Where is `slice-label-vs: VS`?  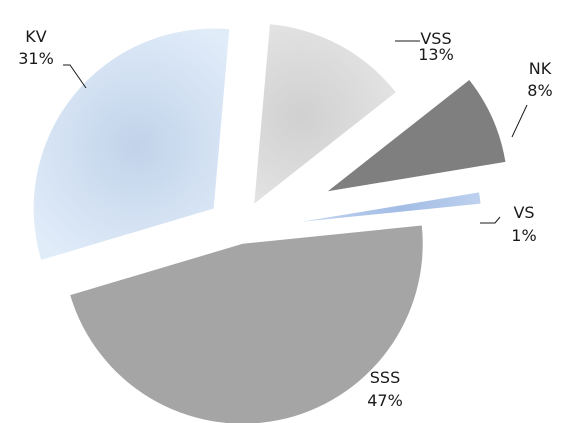
slice-label-vs: VS is located at coordinates (523, 212).